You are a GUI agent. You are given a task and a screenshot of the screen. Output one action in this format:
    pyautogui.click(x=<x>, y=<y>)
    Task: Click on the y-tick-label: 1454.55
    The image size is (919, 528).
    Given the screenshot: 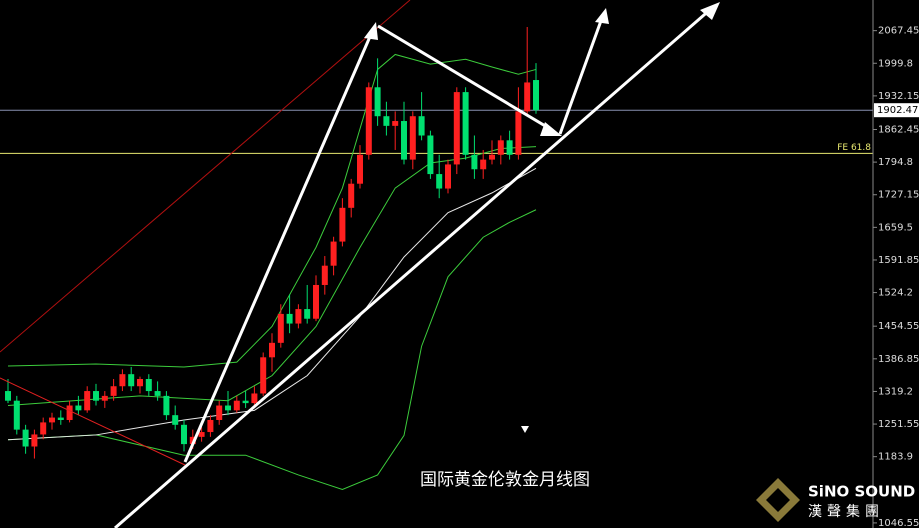 What is the action you would take?
    pyautogui.click(x=898, y=326)
    